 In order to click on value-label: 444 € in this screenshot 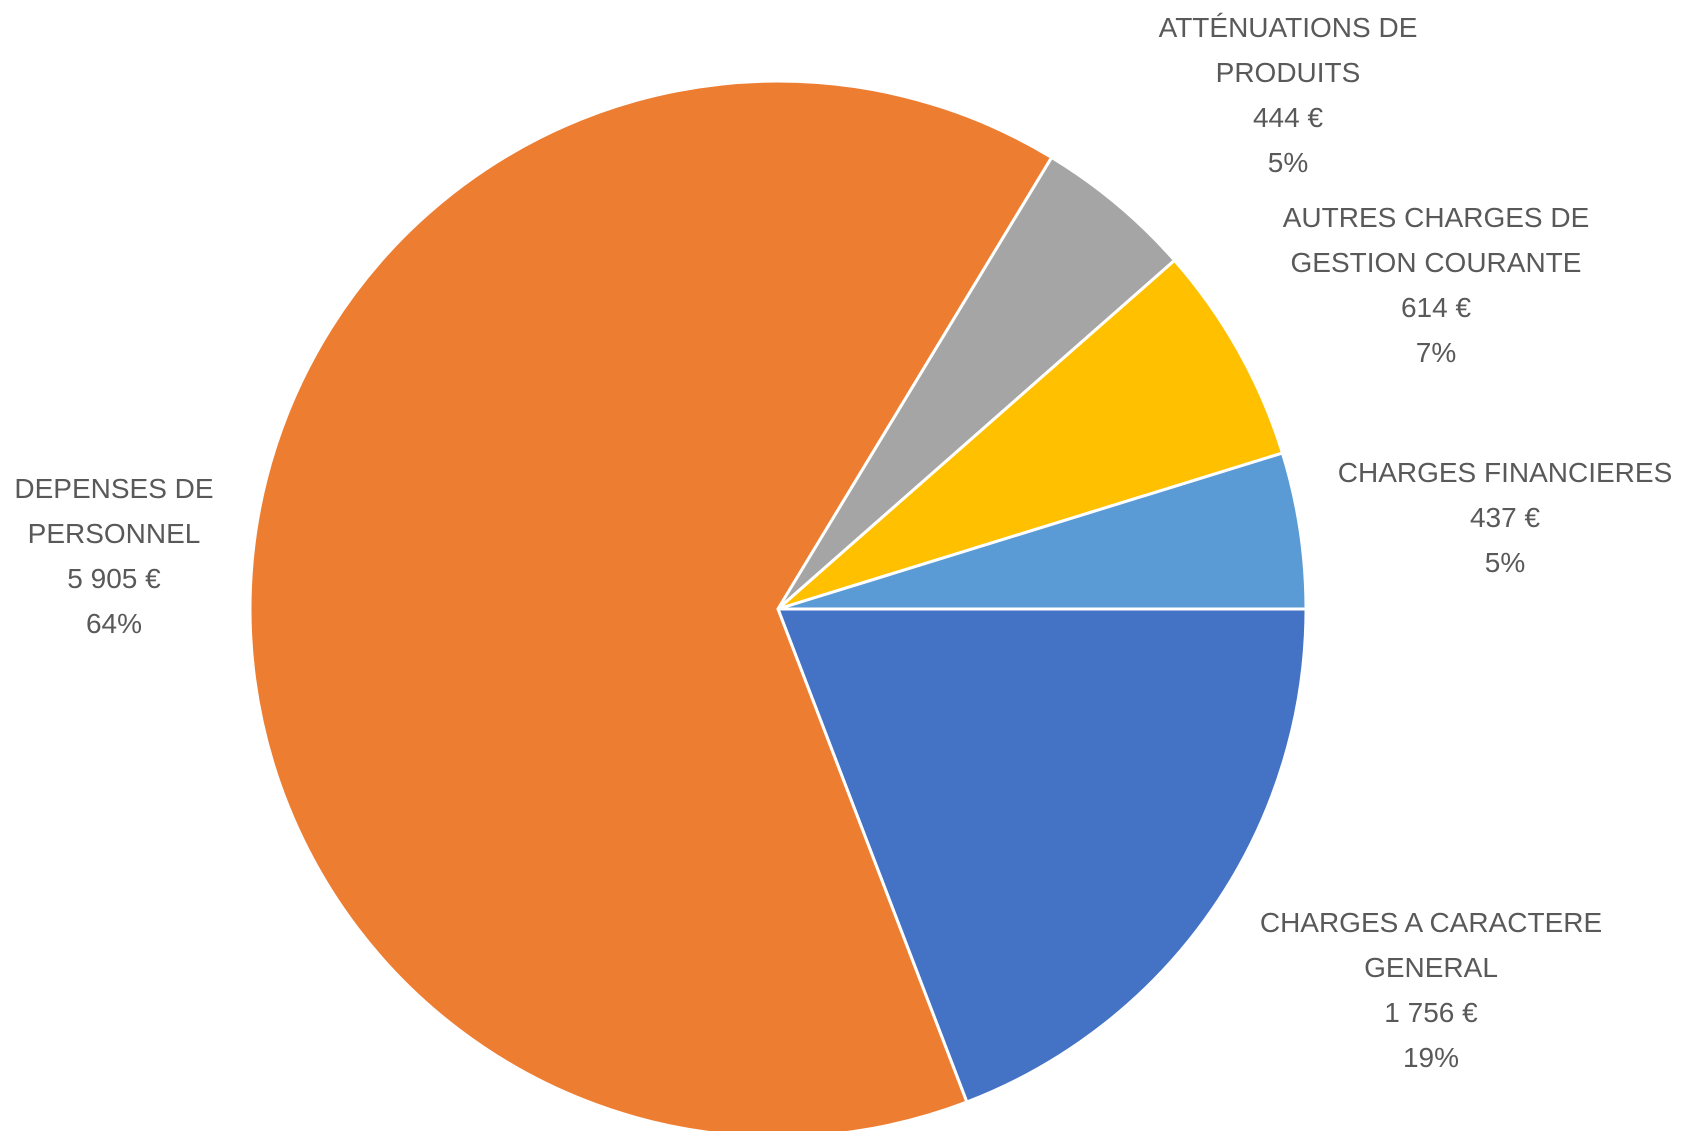, I will do `click(1288, 117)`.